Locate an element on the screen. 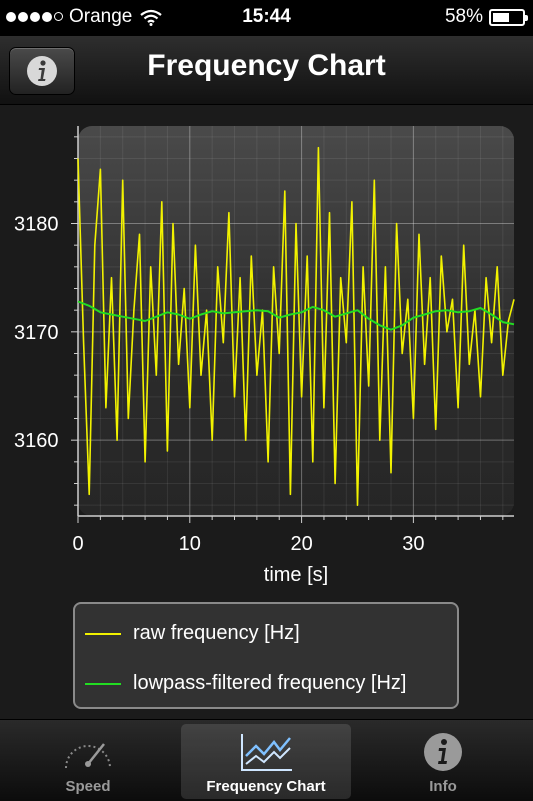 This screenshot has height=801, width=533. tab-frequency-chart-label: Frequency Chart is located at coordinates (266, 786).